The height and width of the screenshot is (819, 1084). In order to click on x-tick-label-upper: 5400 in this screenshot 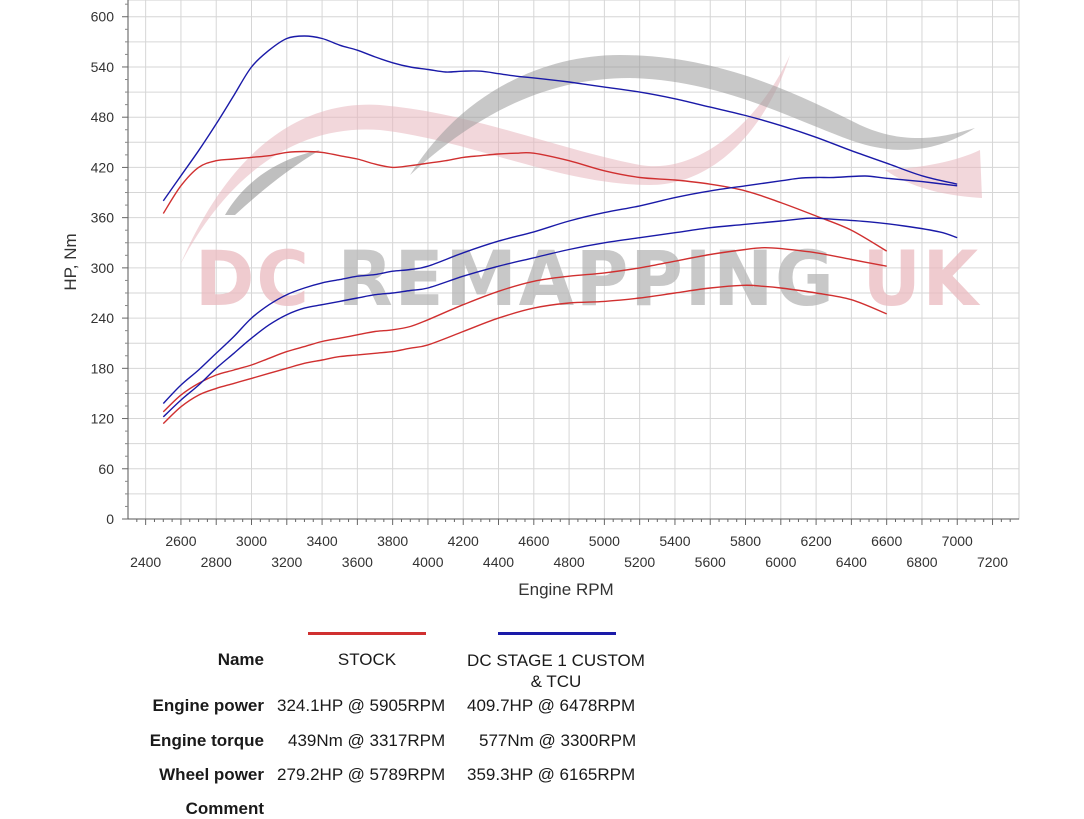, I will do `click(674, 541)`.